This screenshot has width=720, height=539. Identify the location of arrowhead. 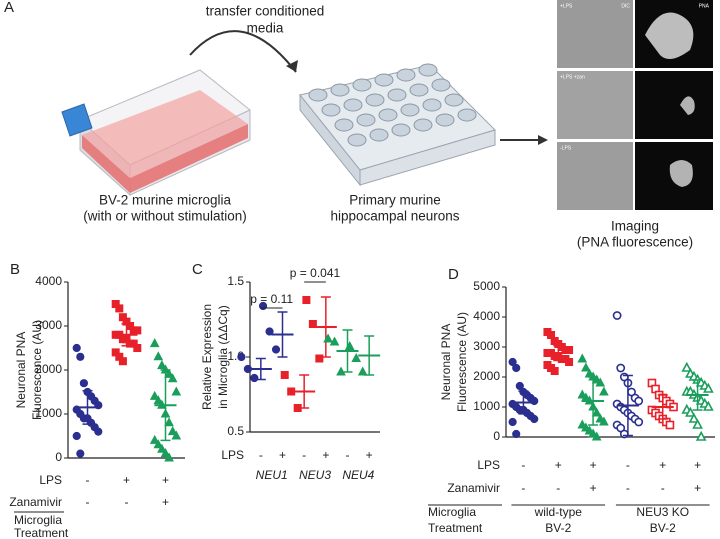
(292, 66).